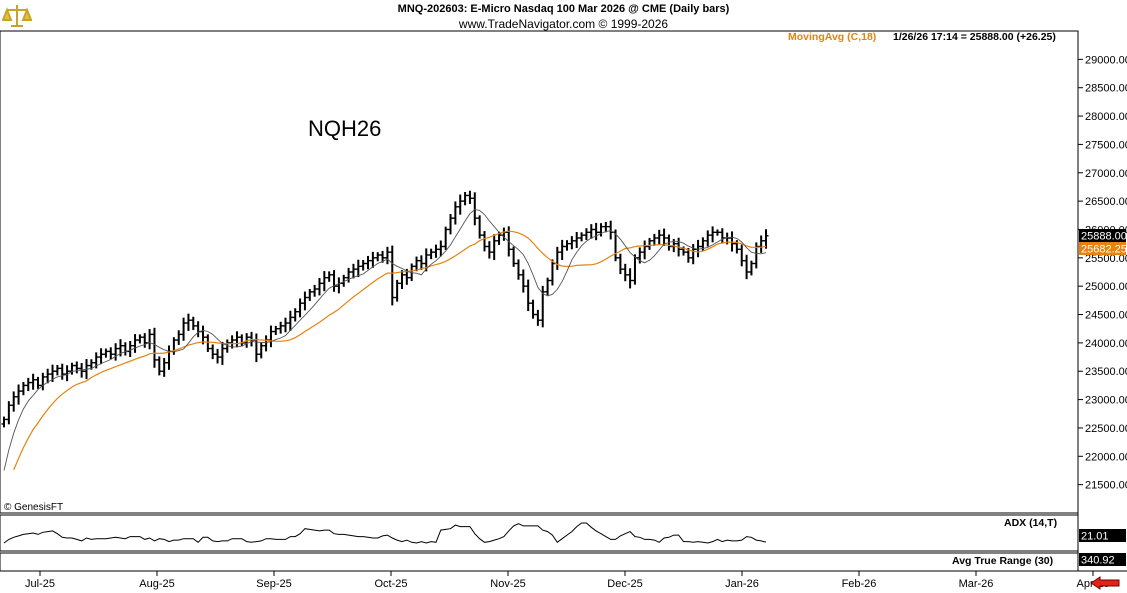 This screenshot has width=1127, height=593. What do you see at coordinates (1106, 117) in the screenshot?
I see `y-tick-label: 28000.00` at bounding box center [1106, 117].